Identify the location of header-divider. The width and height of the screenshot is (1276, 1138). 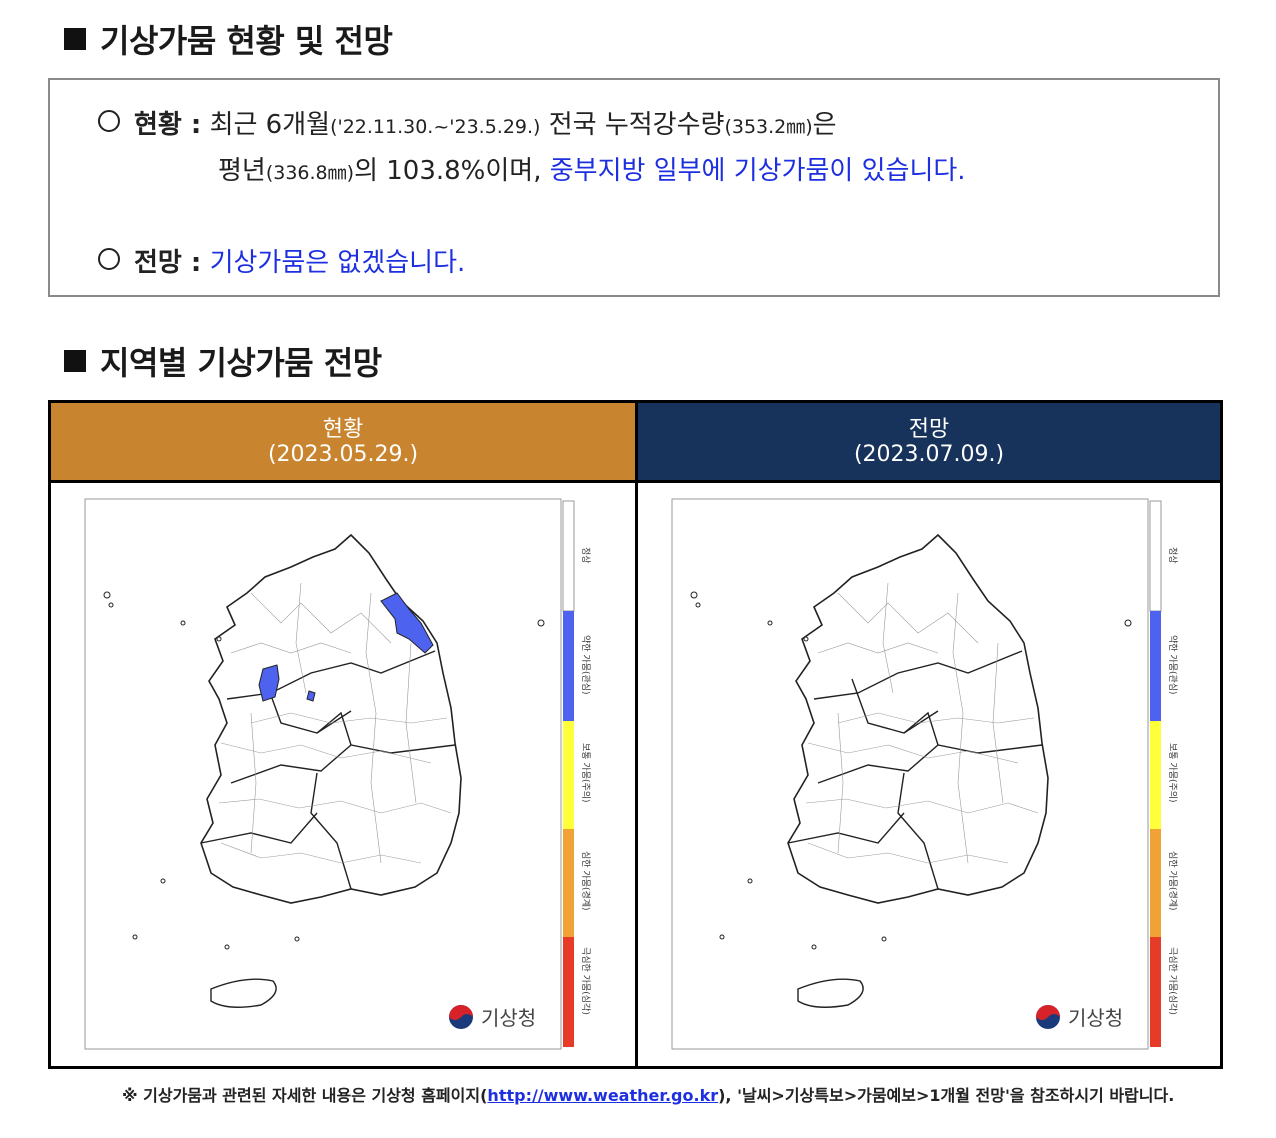
(635, 481).